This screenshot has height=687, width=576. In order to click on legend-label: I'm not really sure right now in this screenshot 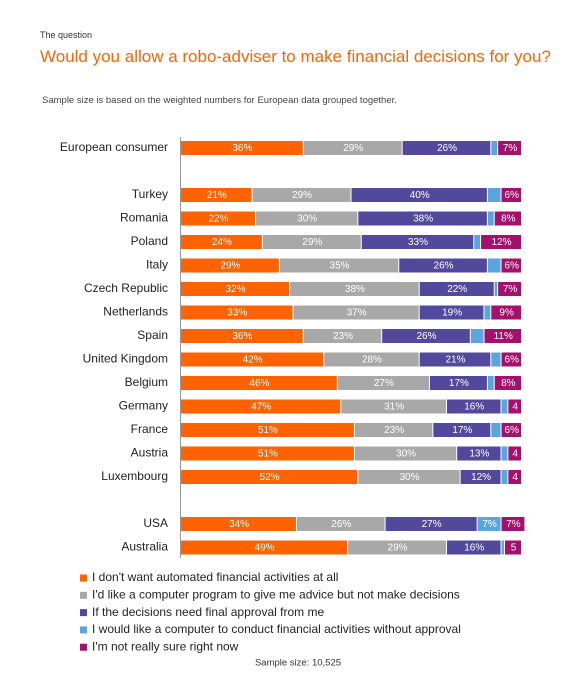, I will do `click(165, 646)`.